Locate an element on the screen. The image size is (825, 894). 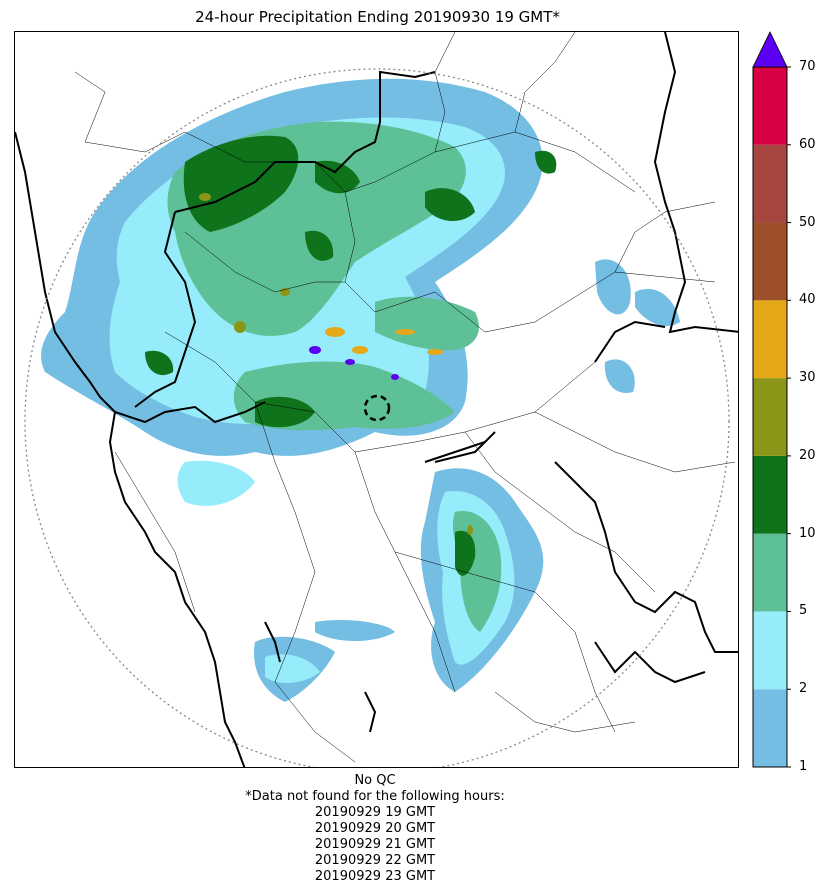
colorbar-extend-arrow is located at coordinates (770, 49).